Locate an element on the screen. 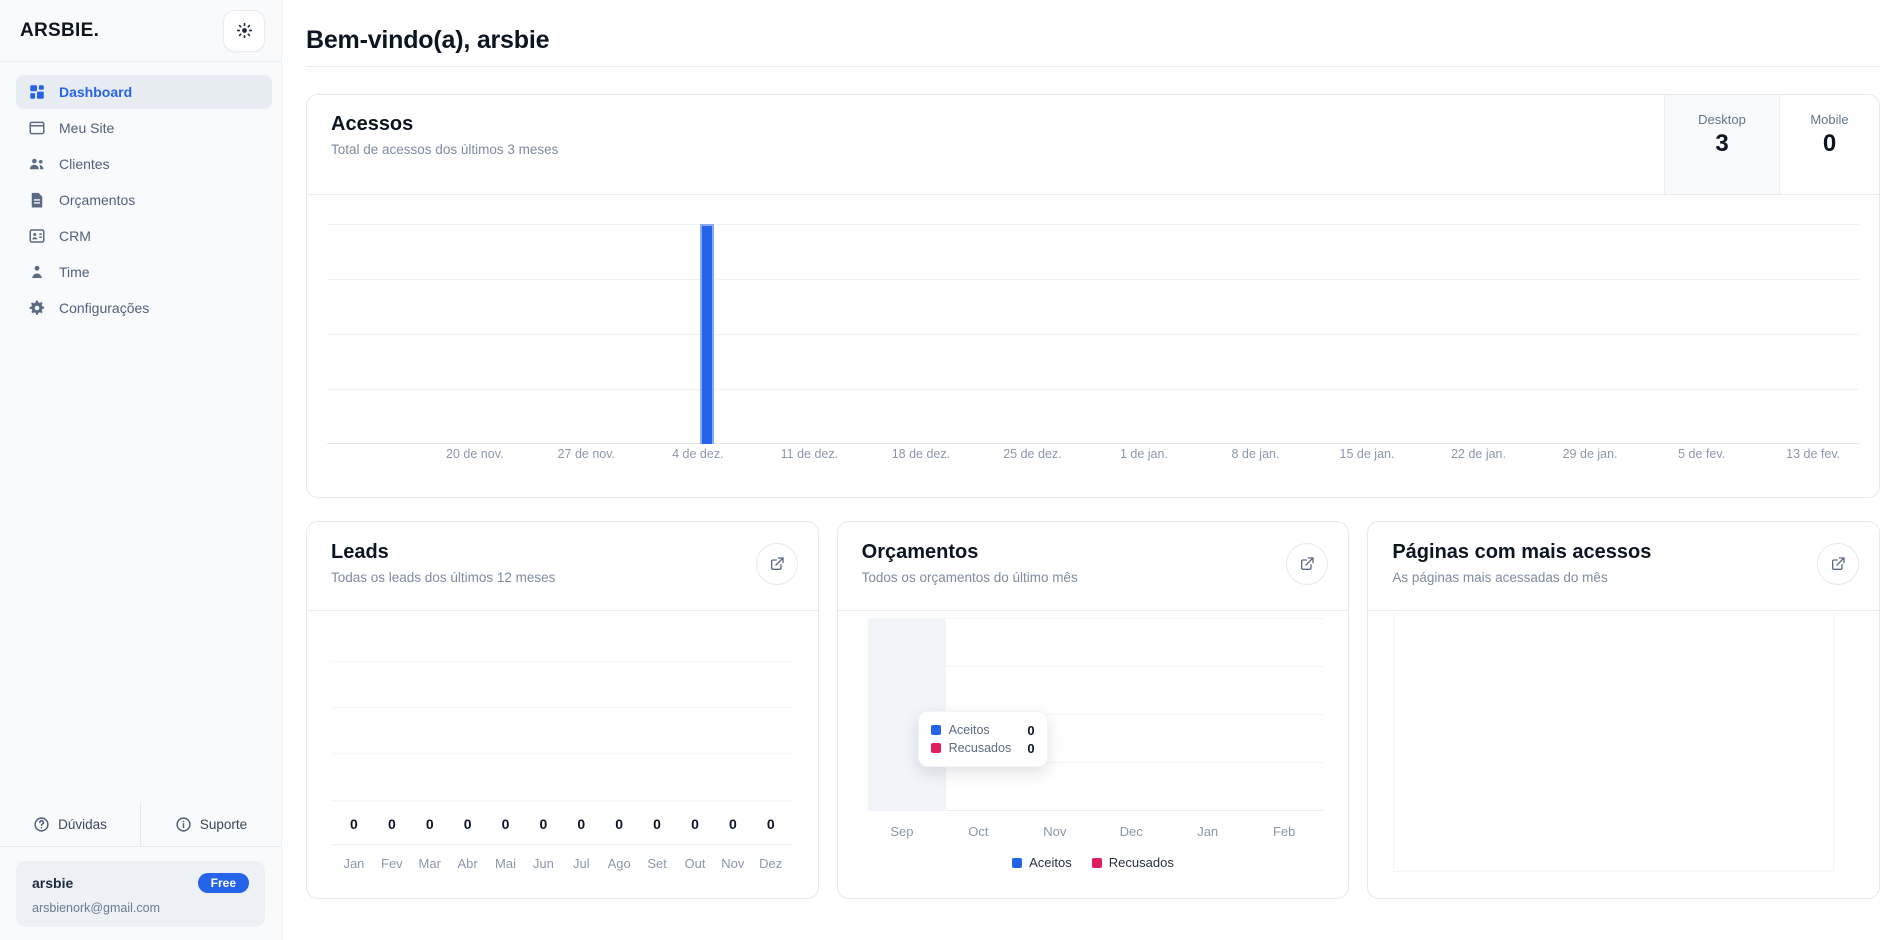  x-axis-label: 8 de jan. is located at coordinates (1255, 454).